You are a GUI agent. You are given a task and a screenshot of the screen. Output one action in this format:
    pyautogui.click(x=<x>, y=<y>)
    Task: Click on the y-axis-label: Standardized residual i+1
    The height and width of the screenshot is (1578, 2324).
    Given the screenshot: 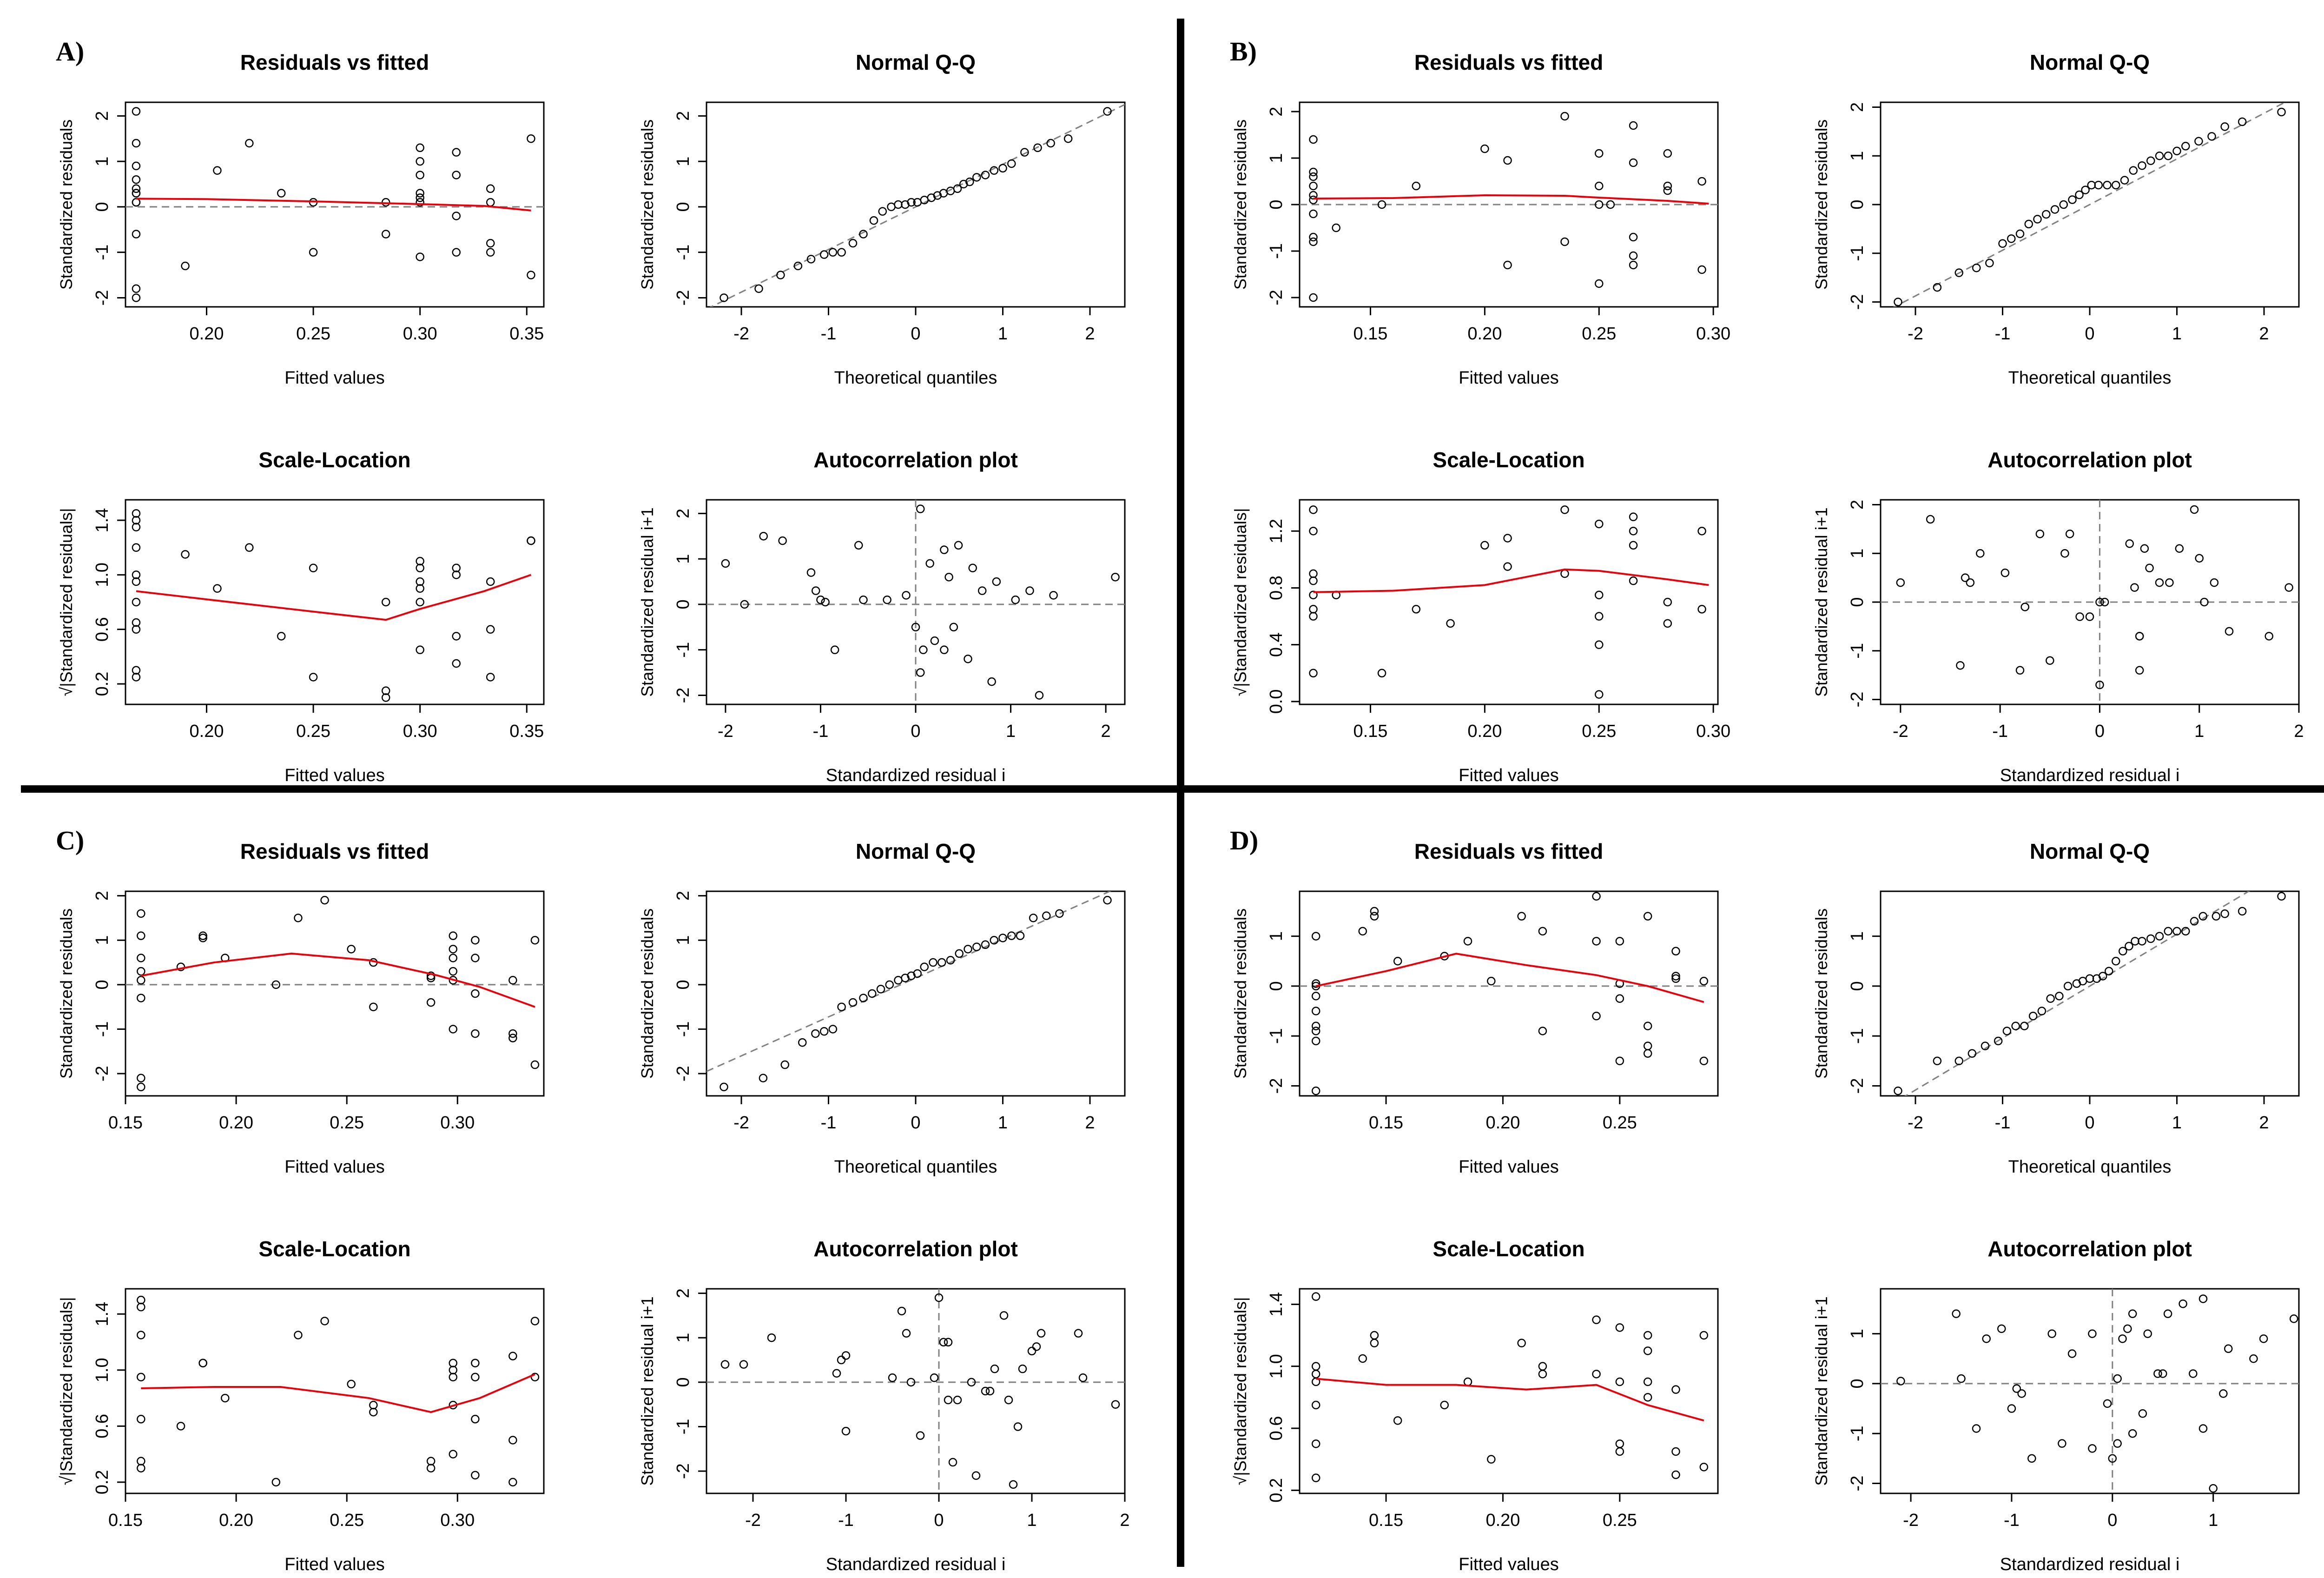 What is the action you would take?
    pyautogui.click(x=1821, y=1390)
    